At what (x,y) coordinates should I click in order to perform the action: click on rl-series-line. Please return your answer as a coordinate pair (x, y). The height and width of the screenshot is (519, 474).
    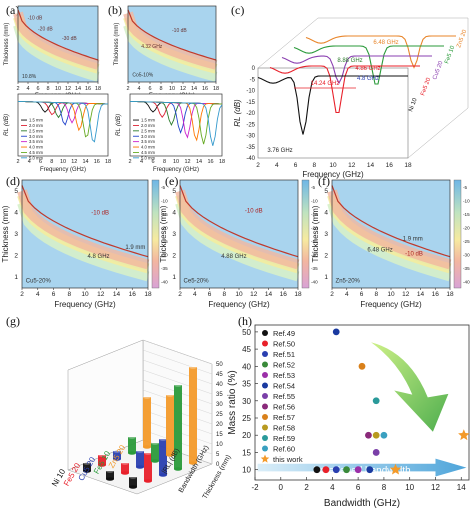
    Looking at the image, I should click on (62, 121).